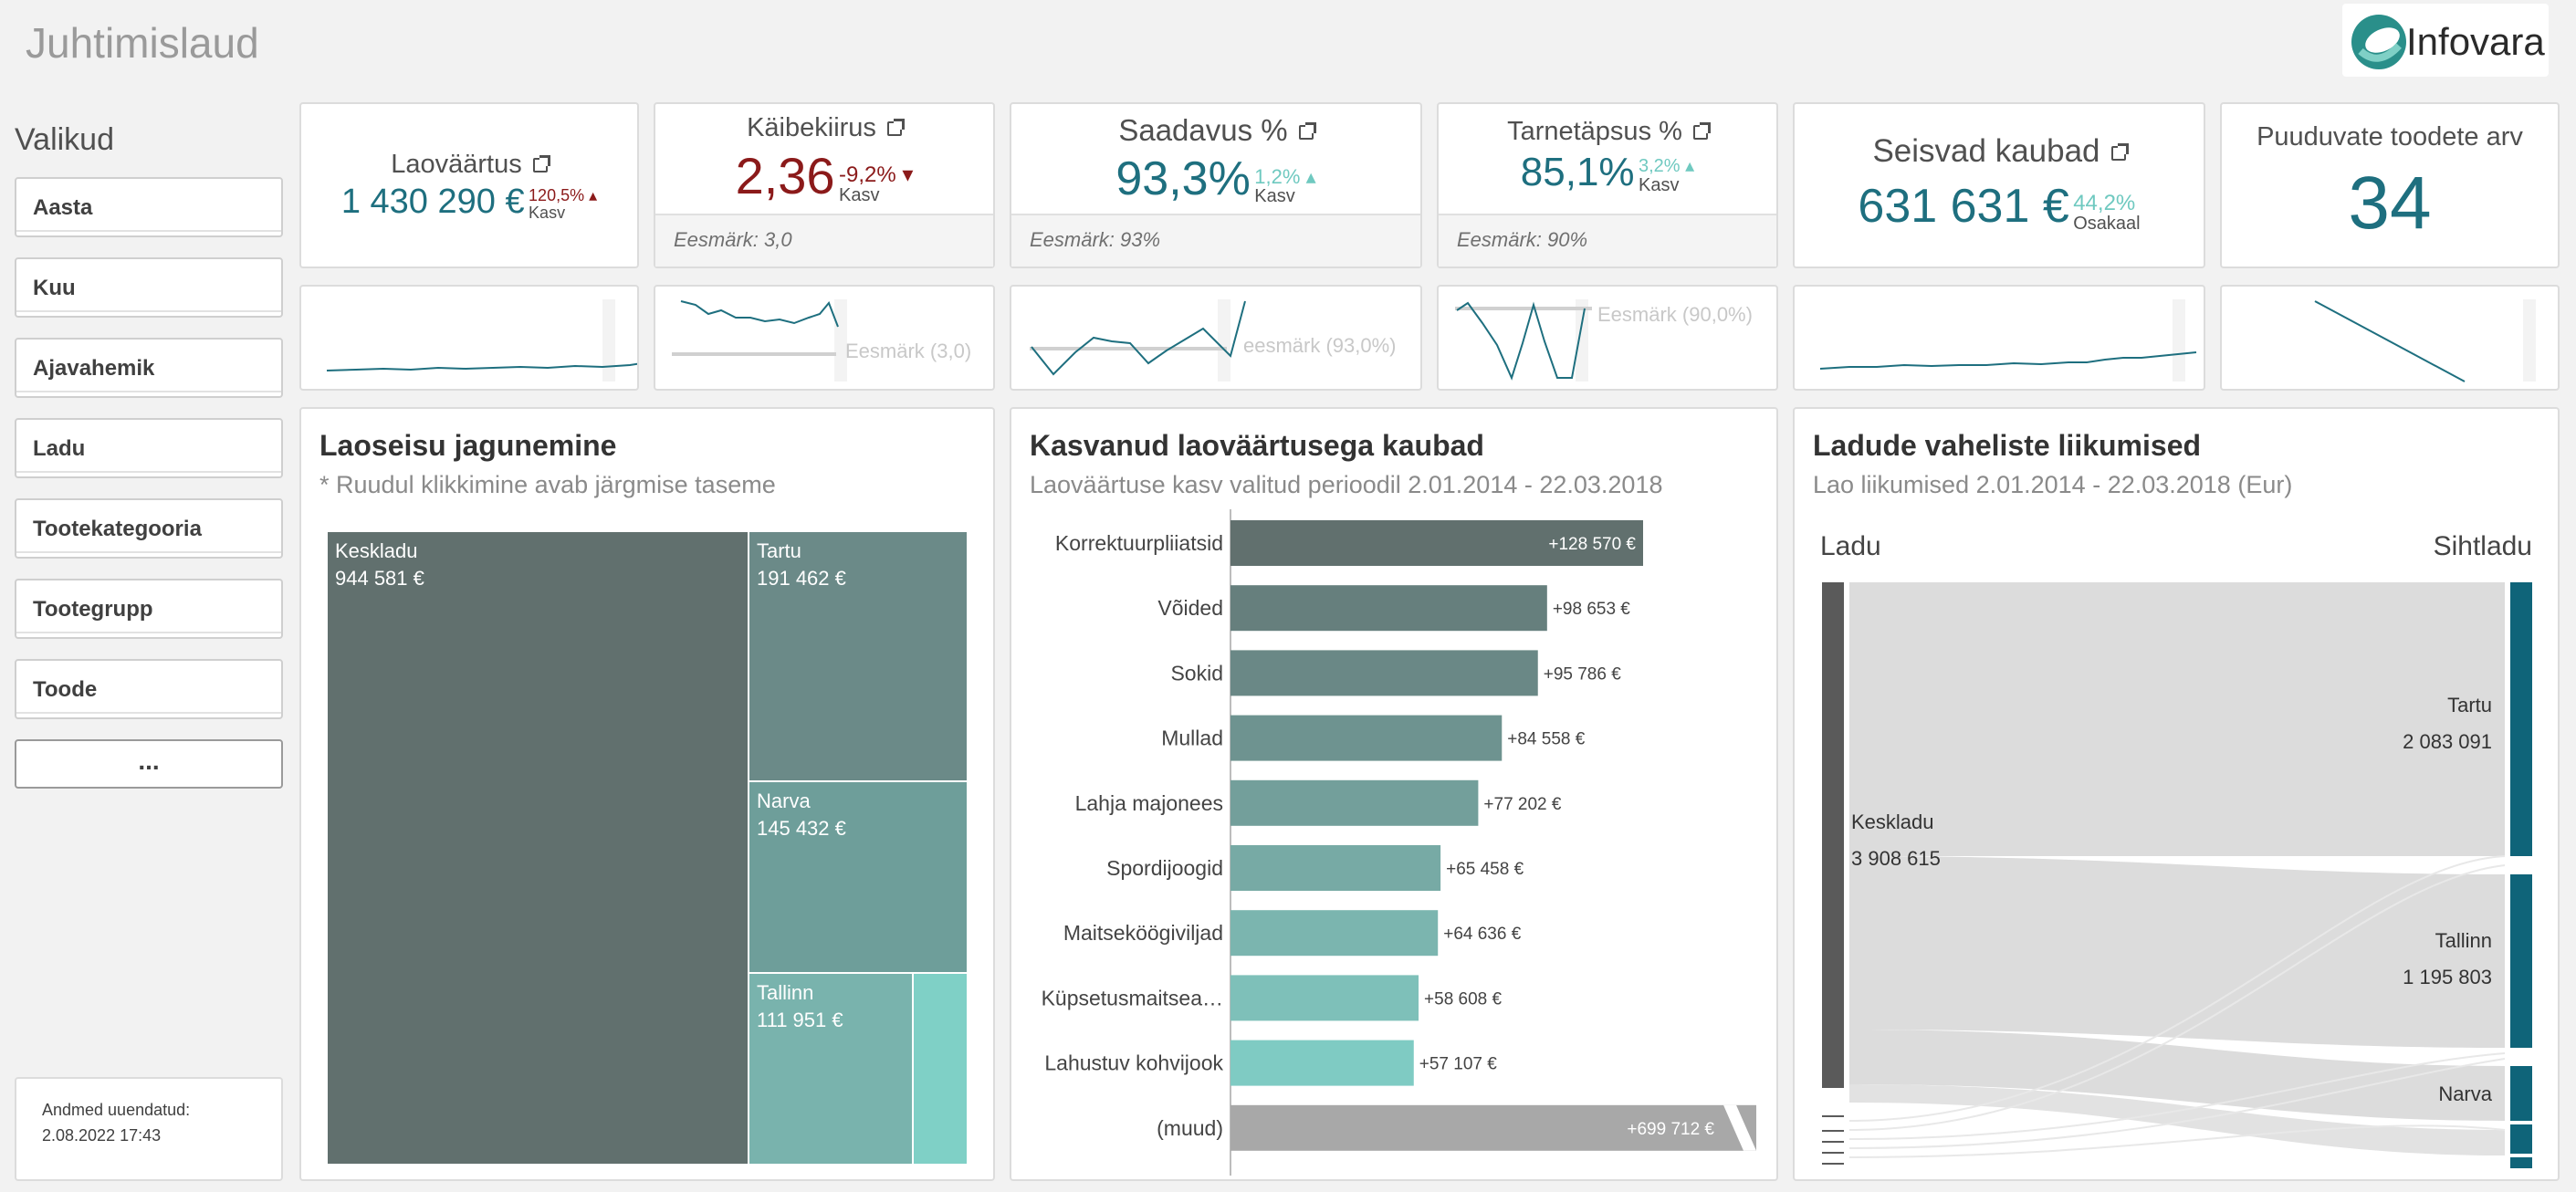 The image size is (2576, 1192). What do you see at coordinates (785, 175) in the screenshot?
I see `kpi-value: 2,36` at bounding box center [785, 175].